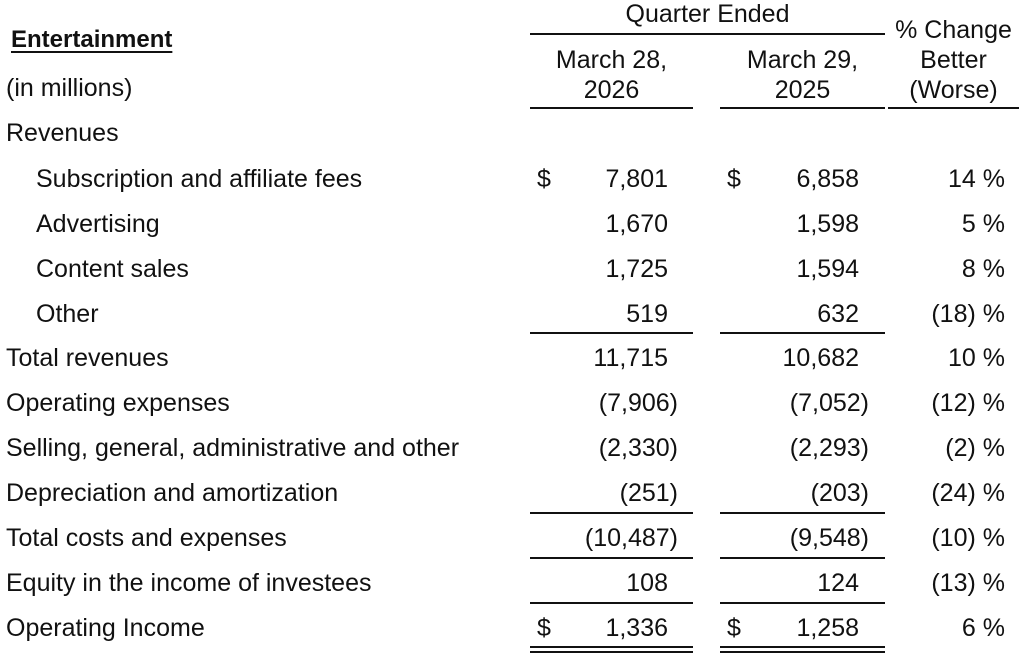  I want to click on pct-change-value: (2) %, so click(975, 448).